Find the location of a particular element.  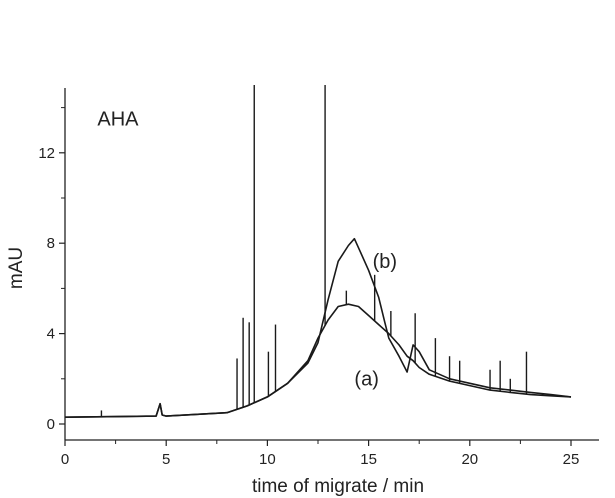

annotation-aha: AHA is located at coordinates (118, 120).